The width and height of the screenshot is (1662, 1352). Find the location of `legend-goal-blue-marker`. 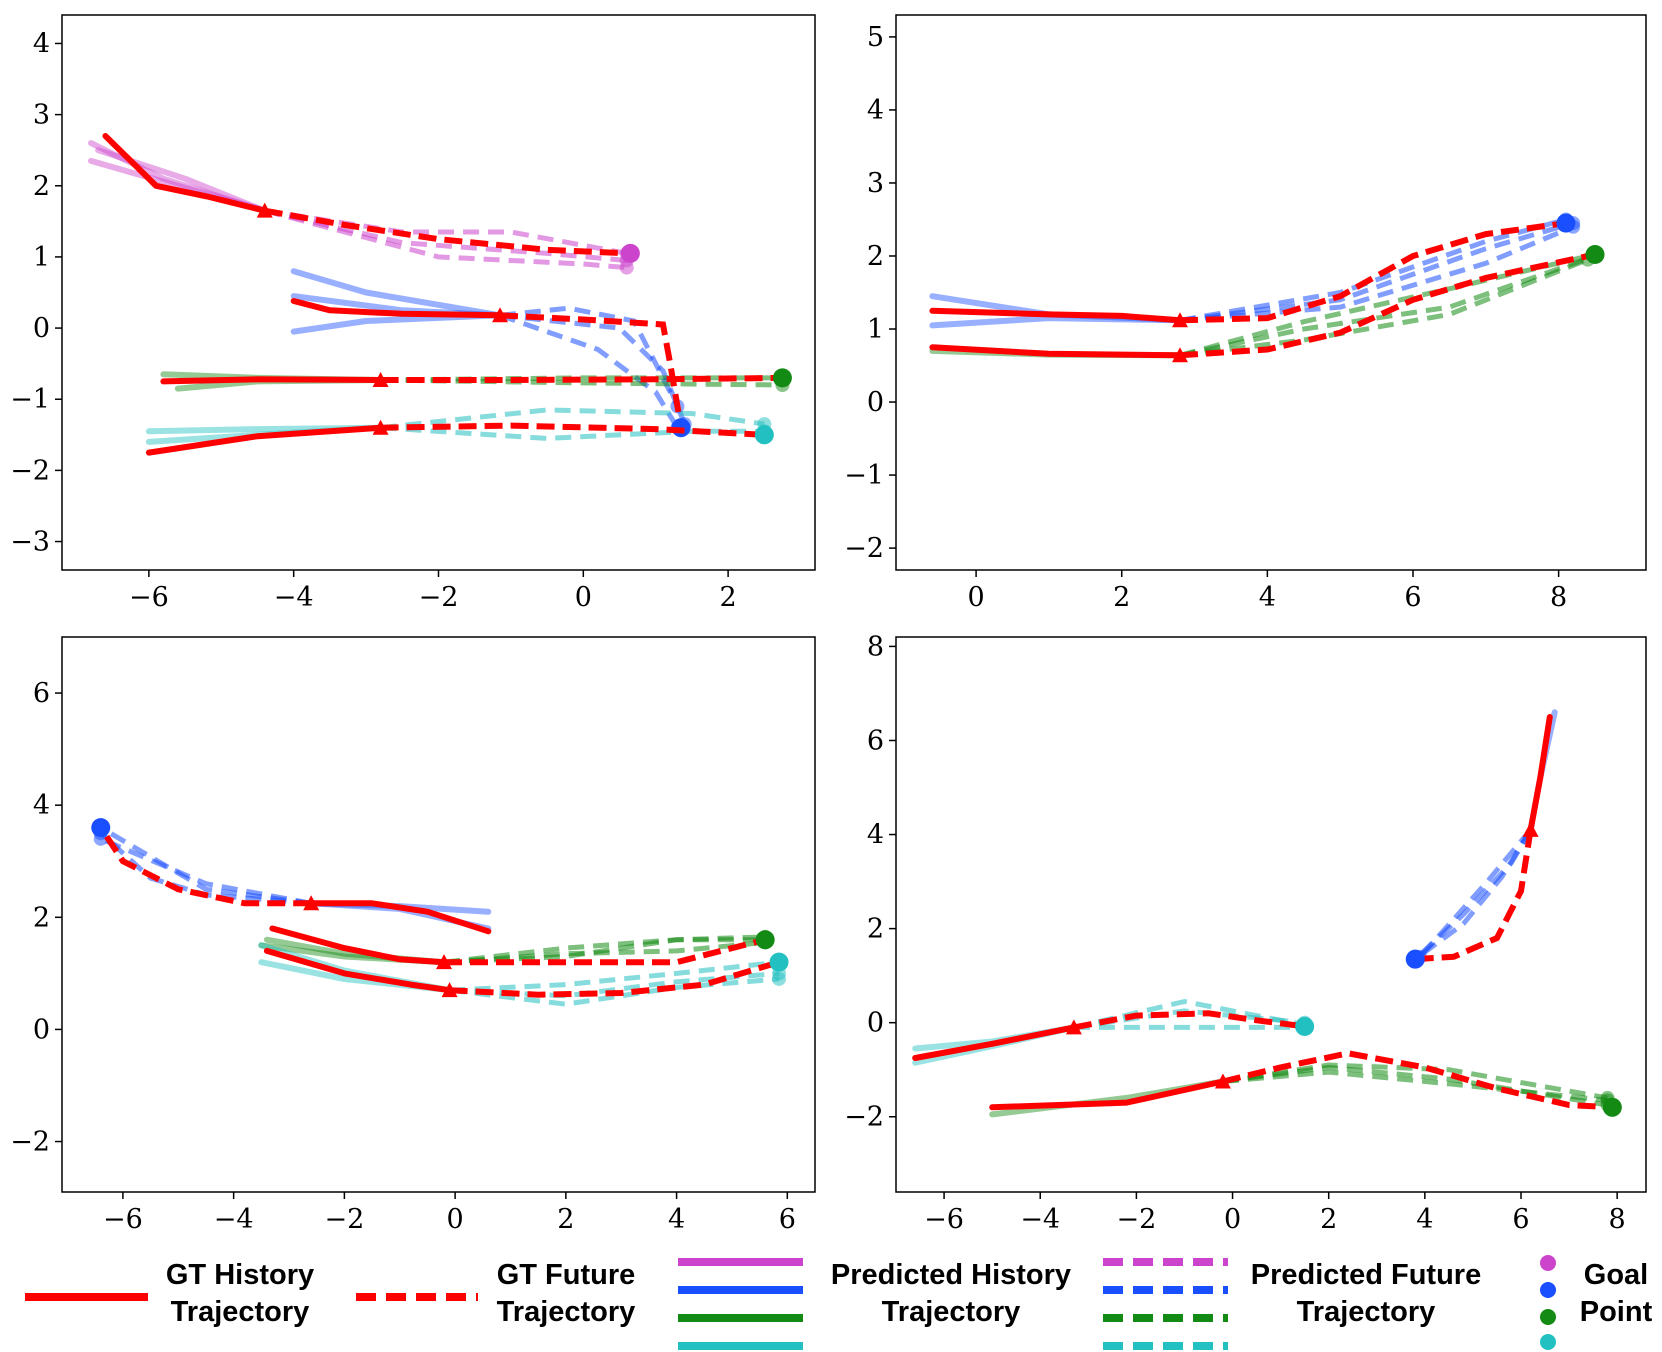

legend-goal-blue-marker is located at coordinates (1548, 1290).